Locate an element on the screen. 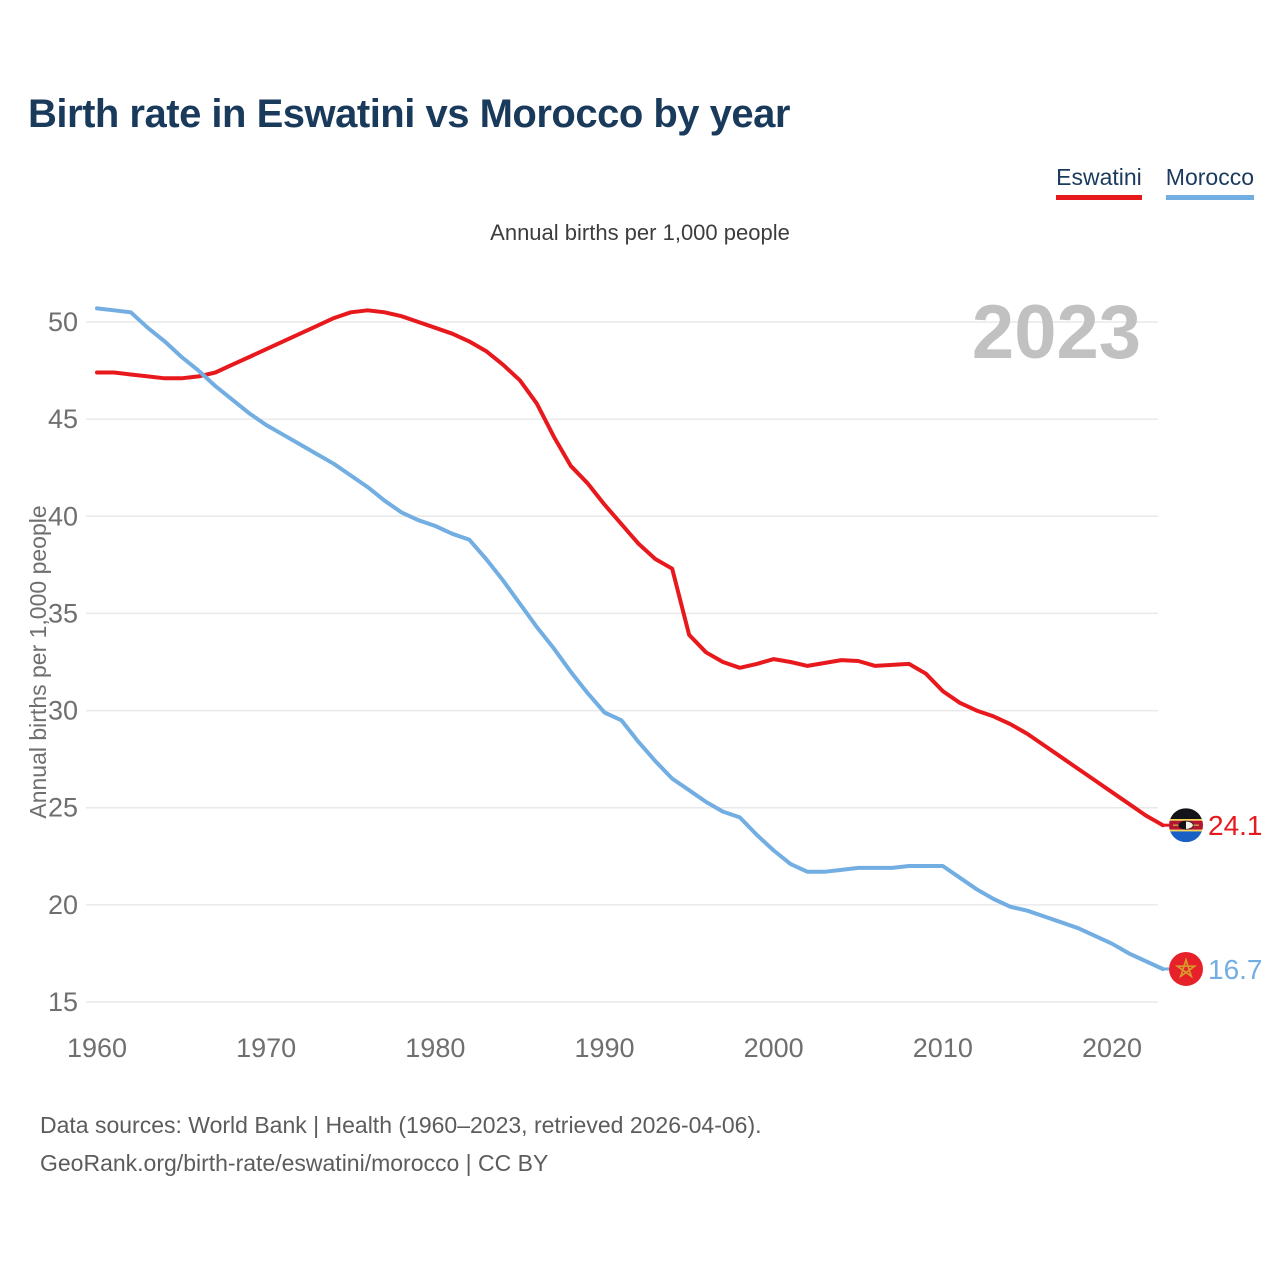 This screenshot has height=1280, width=1280. legend-item-eswatini: Eswatini is located at coordinates (1099, 182).